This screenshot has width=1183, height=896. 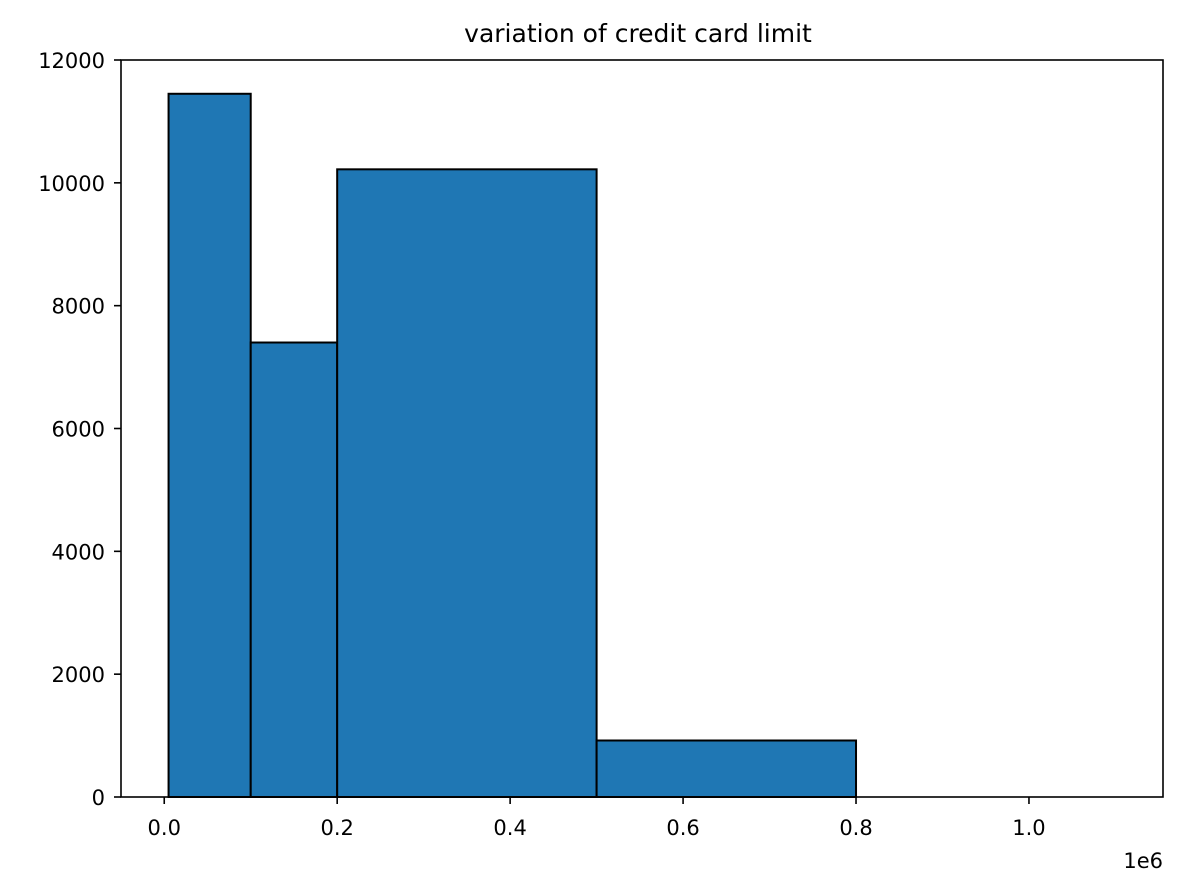 I want to click on x-axis-ticks: 0.0 0.2 0.4 0.6 0.8 1.0, so click(x=597, y=818).